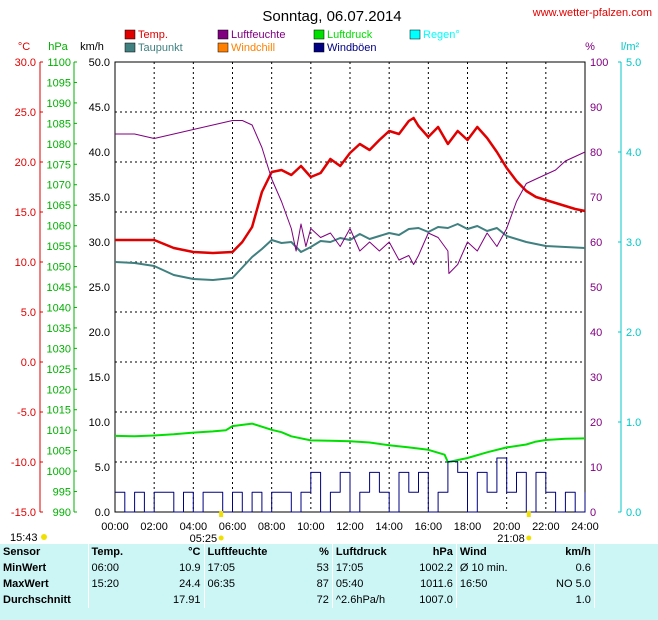 This screenshot has width=658, height=620. Describe the element at coordinates (59, 145) in the screenshot. I see `tick-label-hpa: 1080` at that location.